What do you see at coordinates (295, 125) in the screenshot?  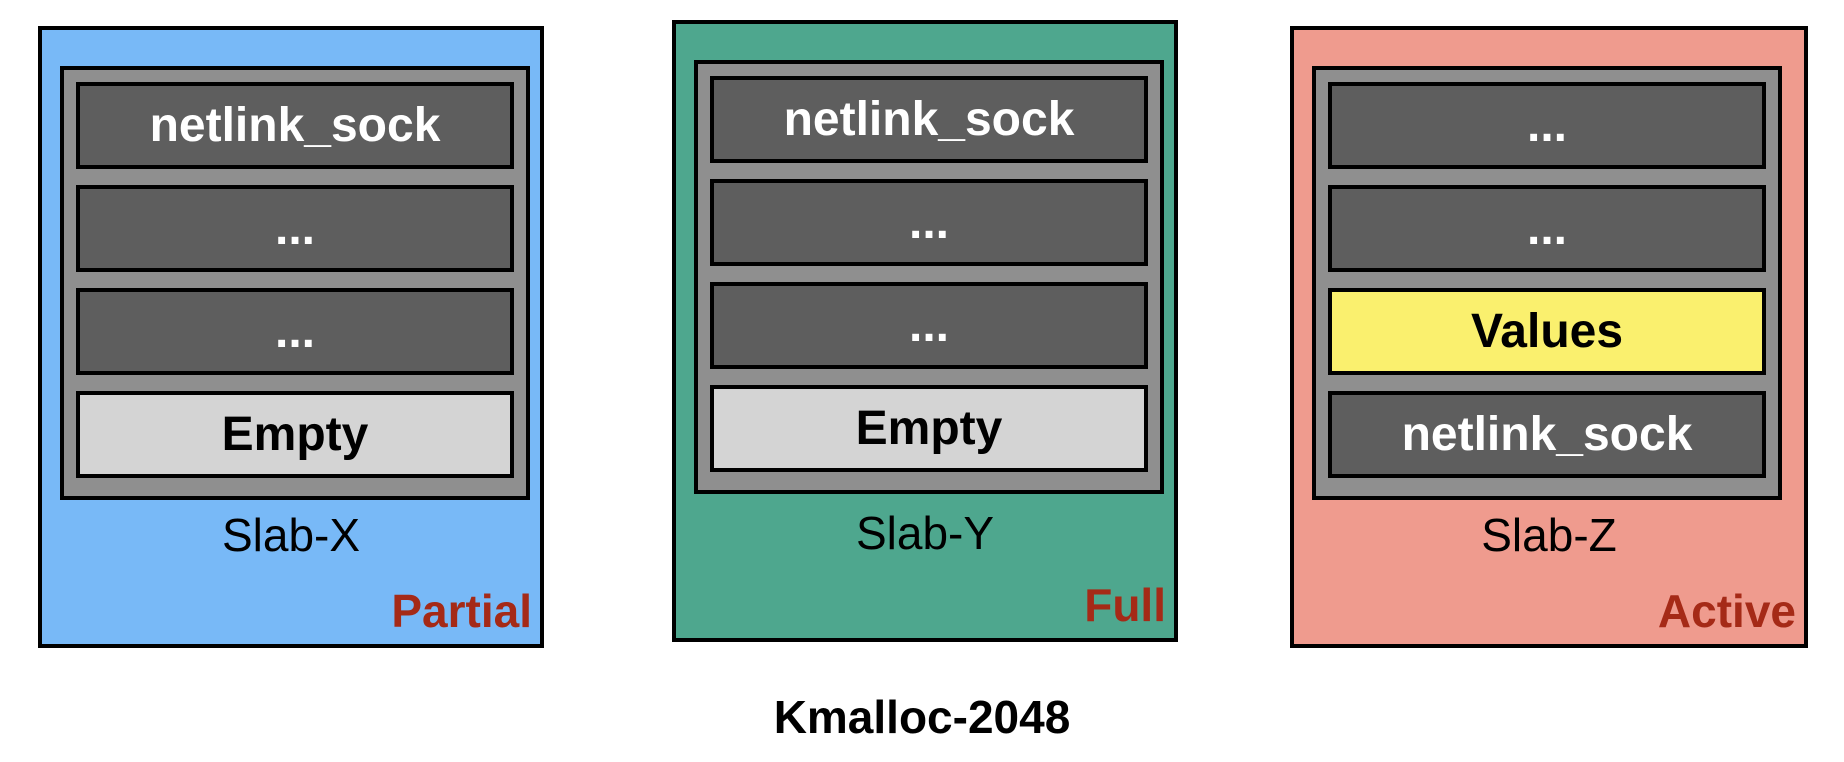 I see `slab-x-object-1: netlink_sock` at bounding box center [295, 125].